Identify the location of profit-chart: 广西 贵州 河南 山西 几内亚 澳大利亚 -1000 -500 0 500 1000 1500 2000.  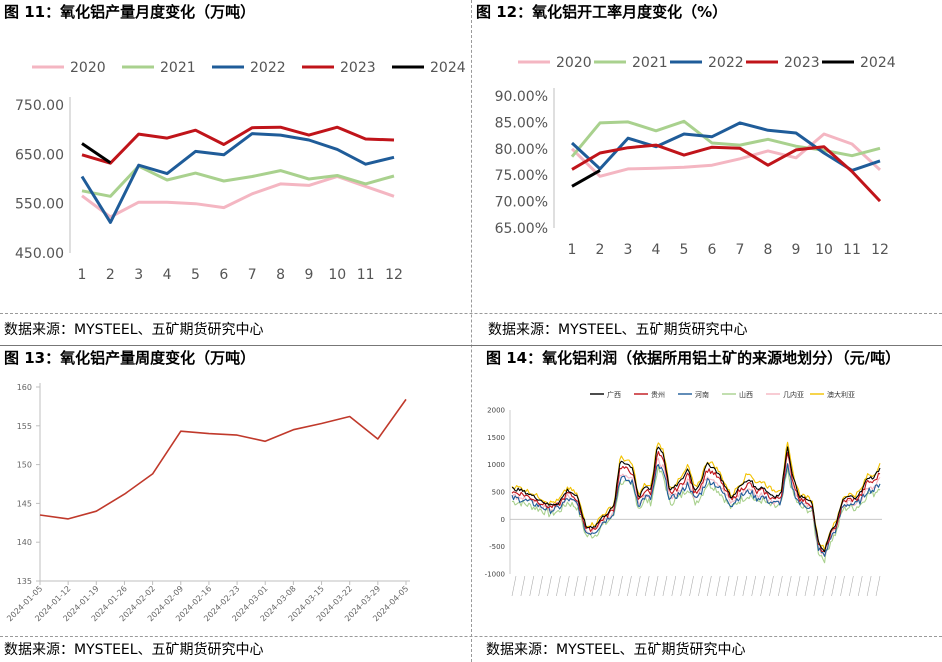
(683, 493).